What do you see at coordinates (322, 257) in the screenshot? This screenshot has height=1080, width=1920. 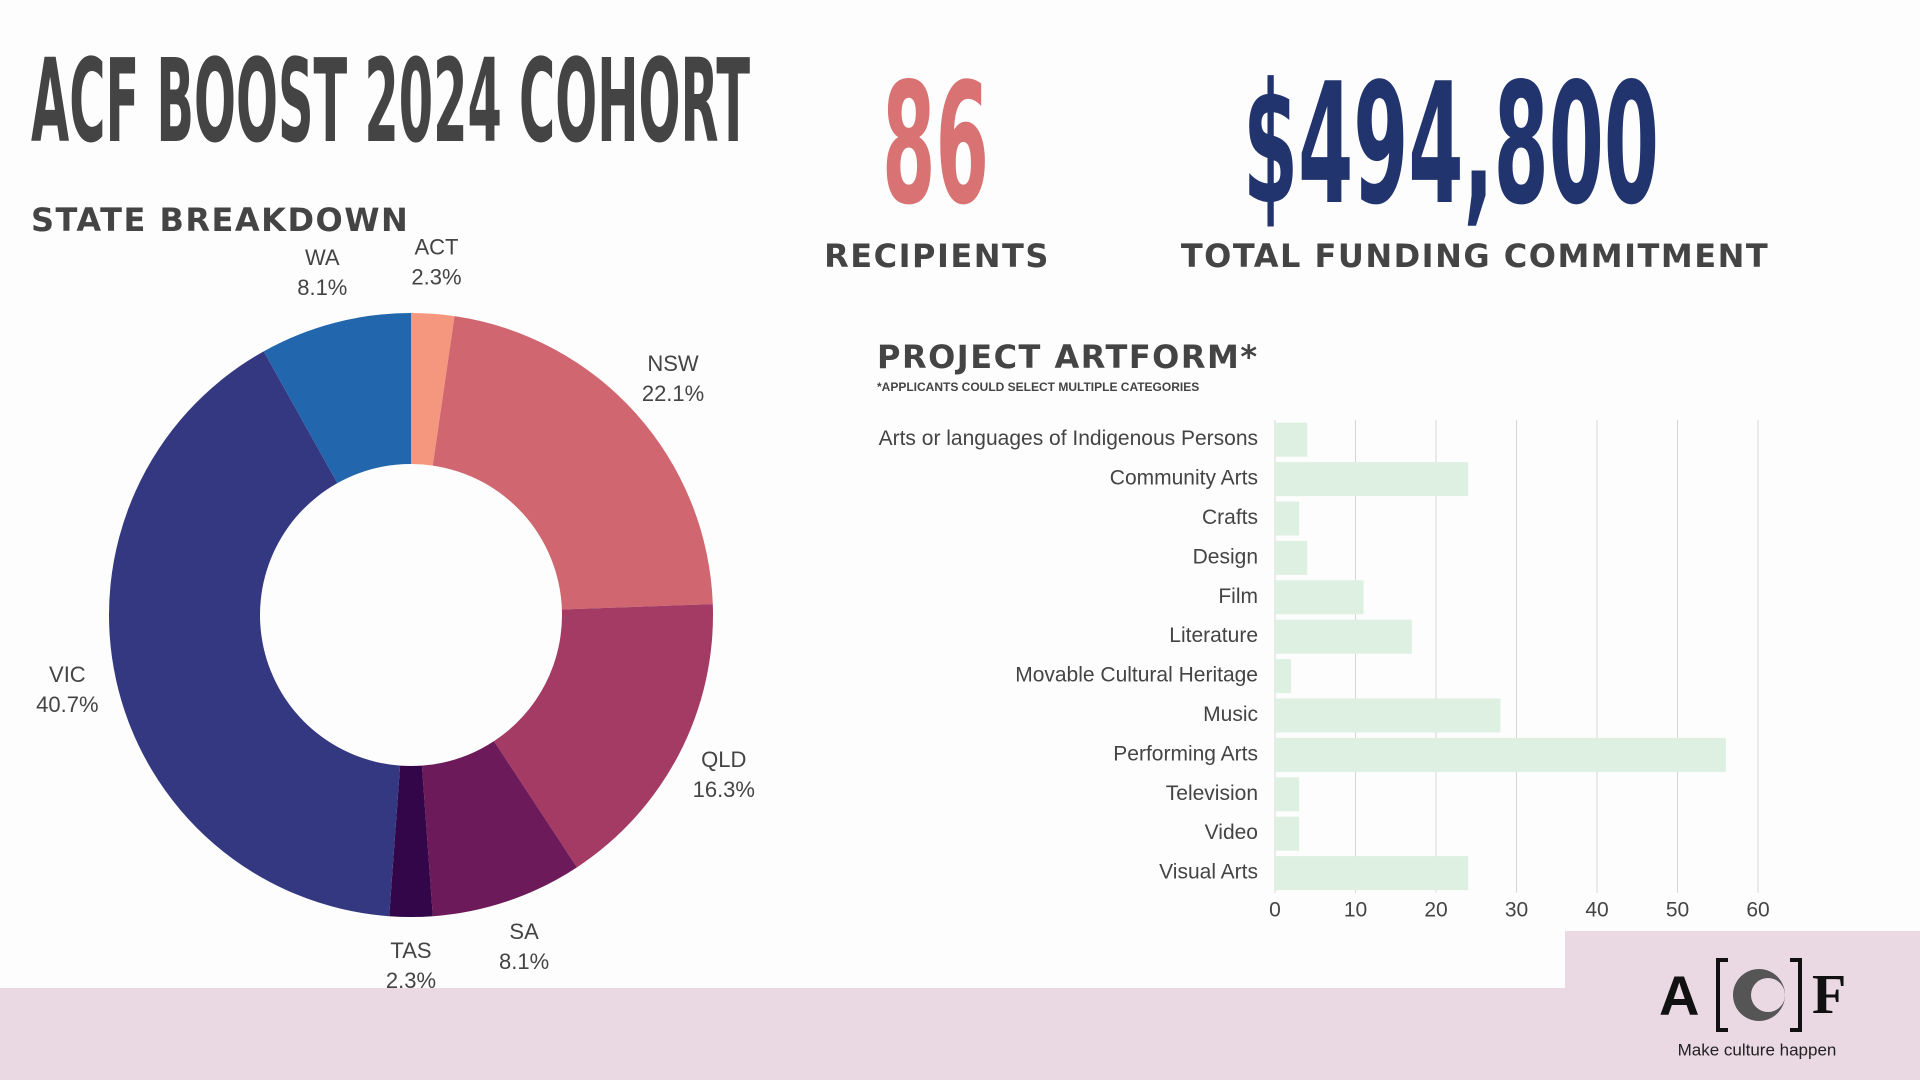 I see `slice-label: WA` at bounding box center [322, 257].